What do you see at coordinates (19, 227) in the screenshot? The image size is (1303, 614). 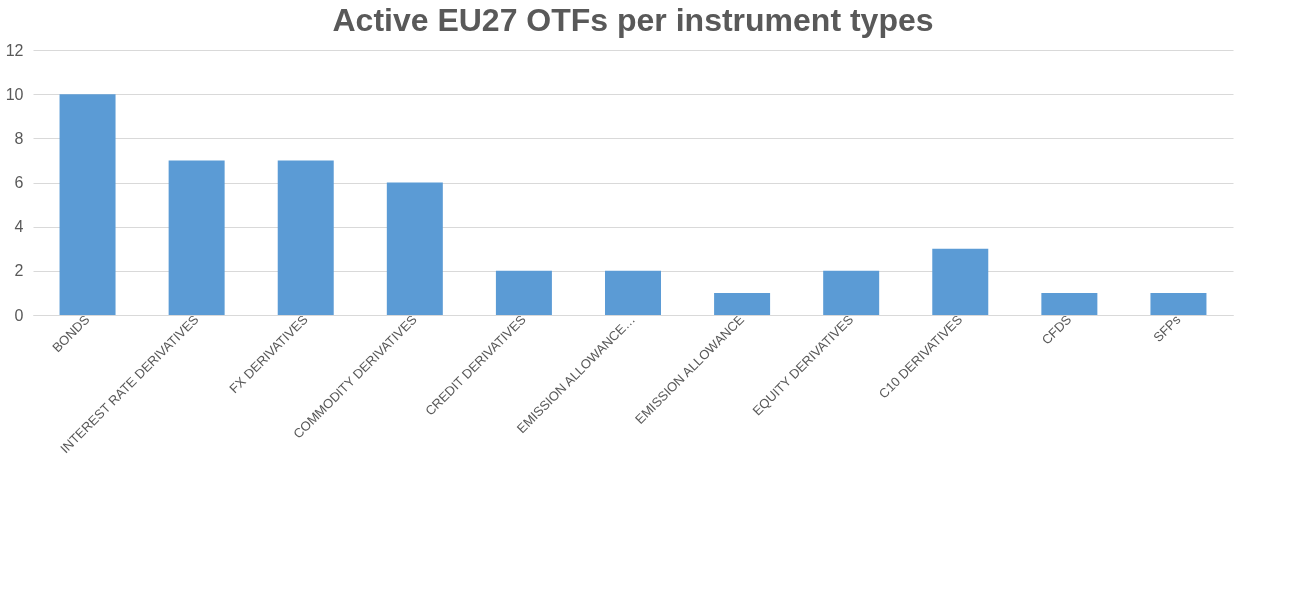 I see `y-tick-label: 4` at bounding box center [19, 227].